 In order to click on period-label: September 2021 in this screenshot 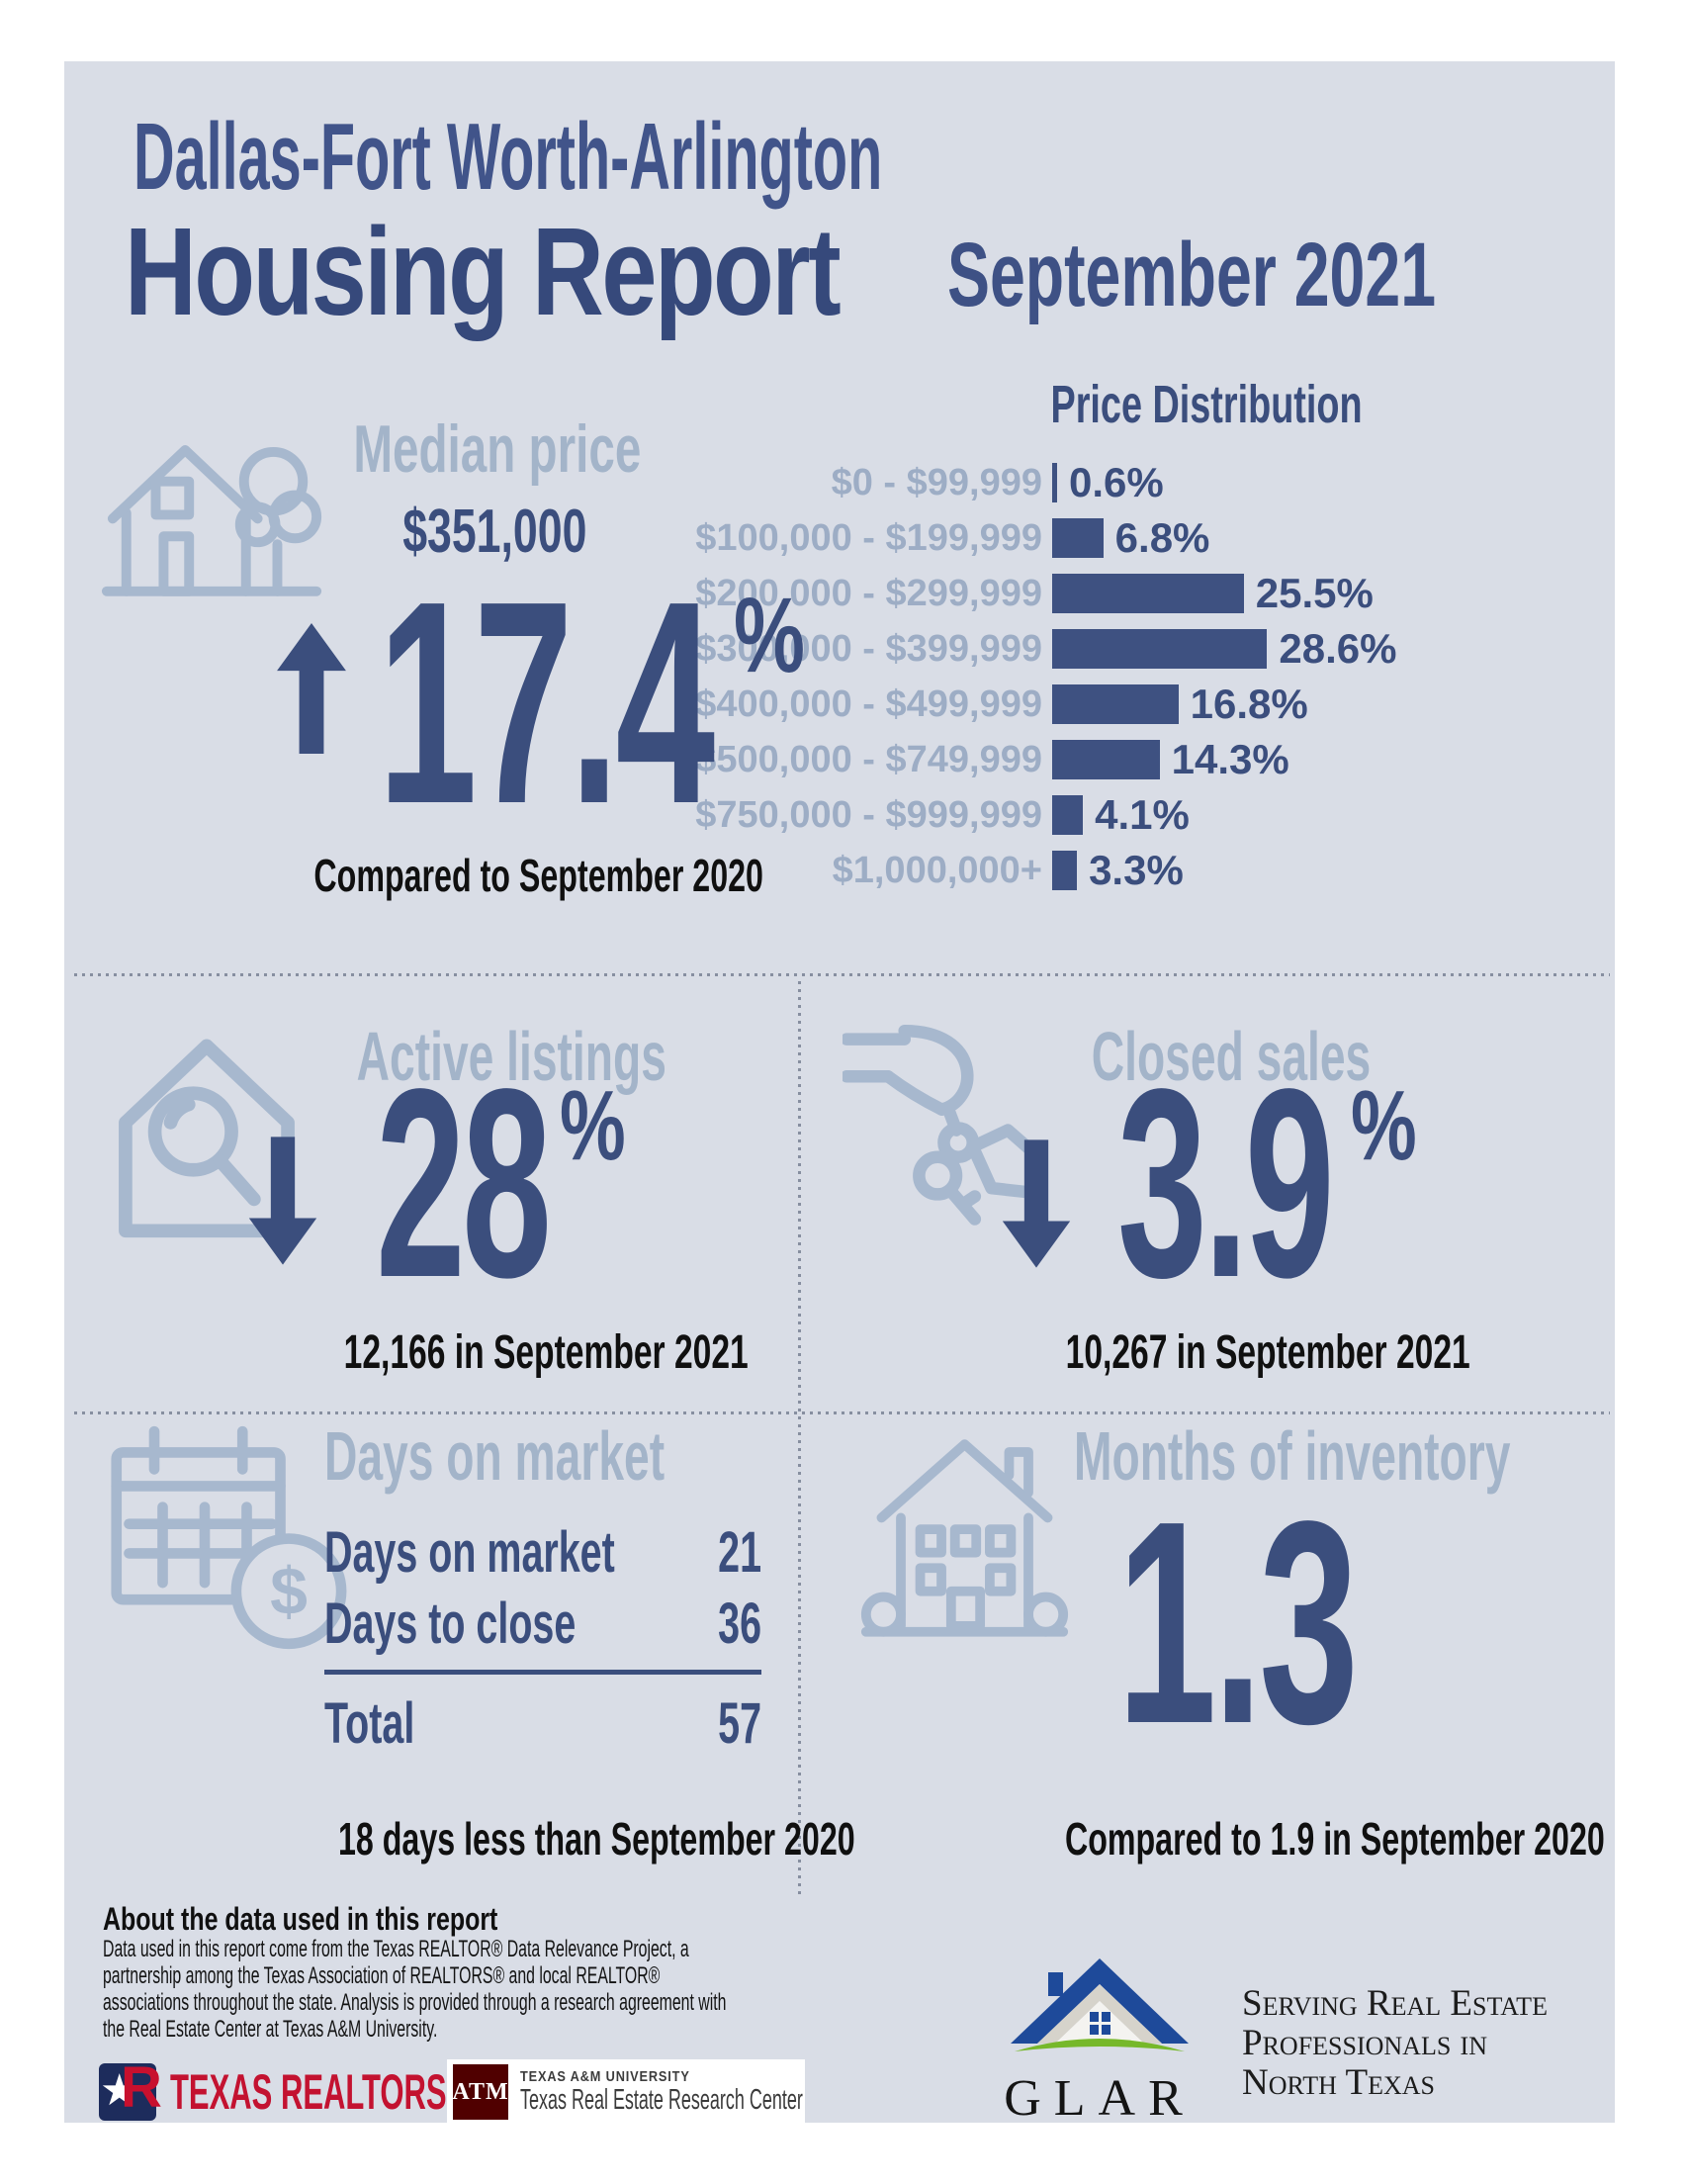, I will do `click(1192, 275)`.